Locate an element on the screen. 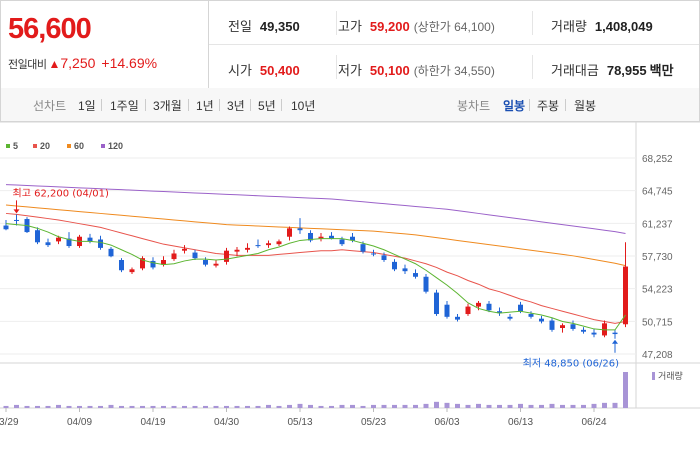 The image size is (700, 450). period-3y: 3년 is located at coordinates (236, 106).